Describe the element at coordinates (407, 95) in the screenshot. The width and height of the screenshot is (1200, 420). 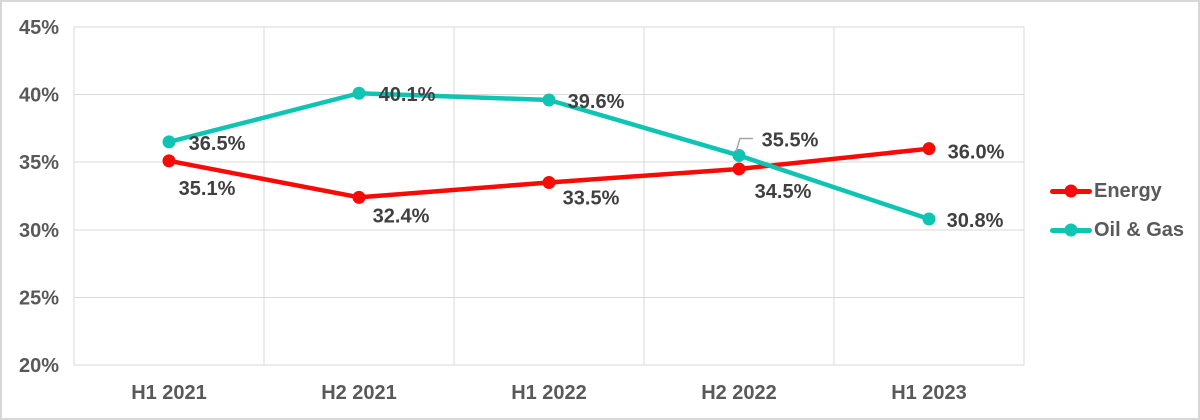
I see `oil-gas-data-label: 40.1%` at that location.